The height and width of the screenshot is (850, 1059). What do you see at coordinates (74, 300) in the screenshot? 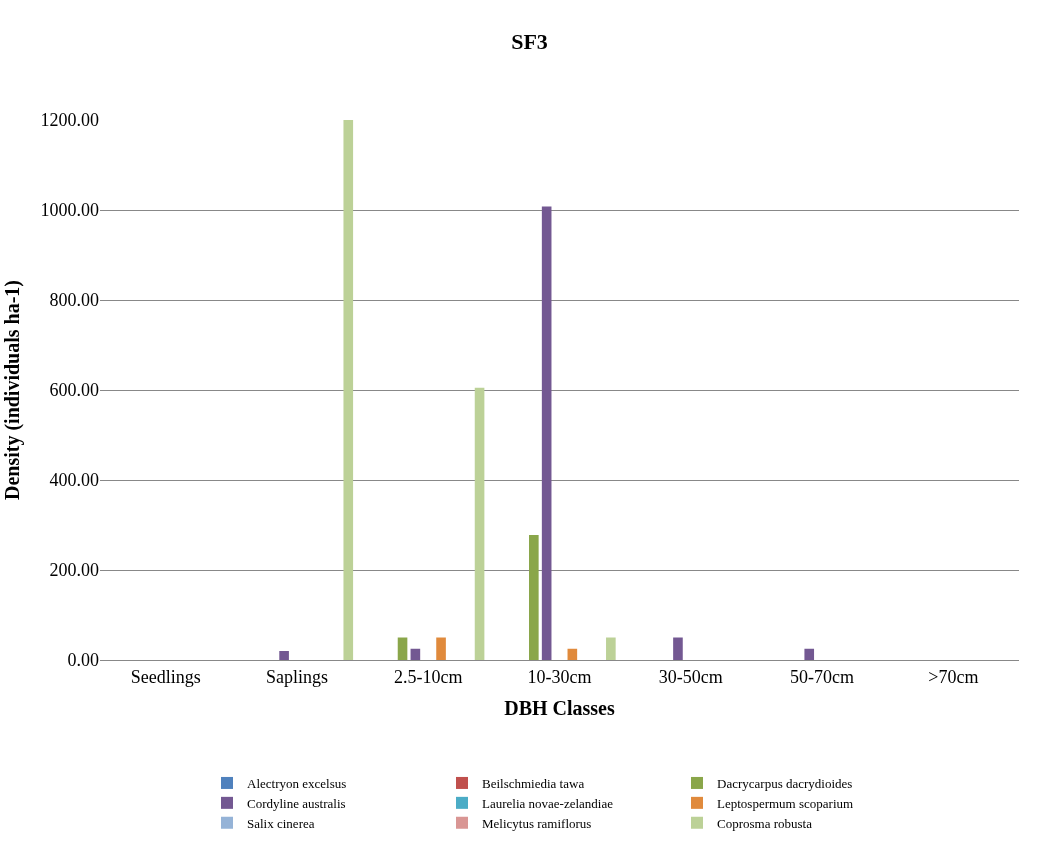
I see `y-tick-label: 800.00` at bounding box center [74, 300].